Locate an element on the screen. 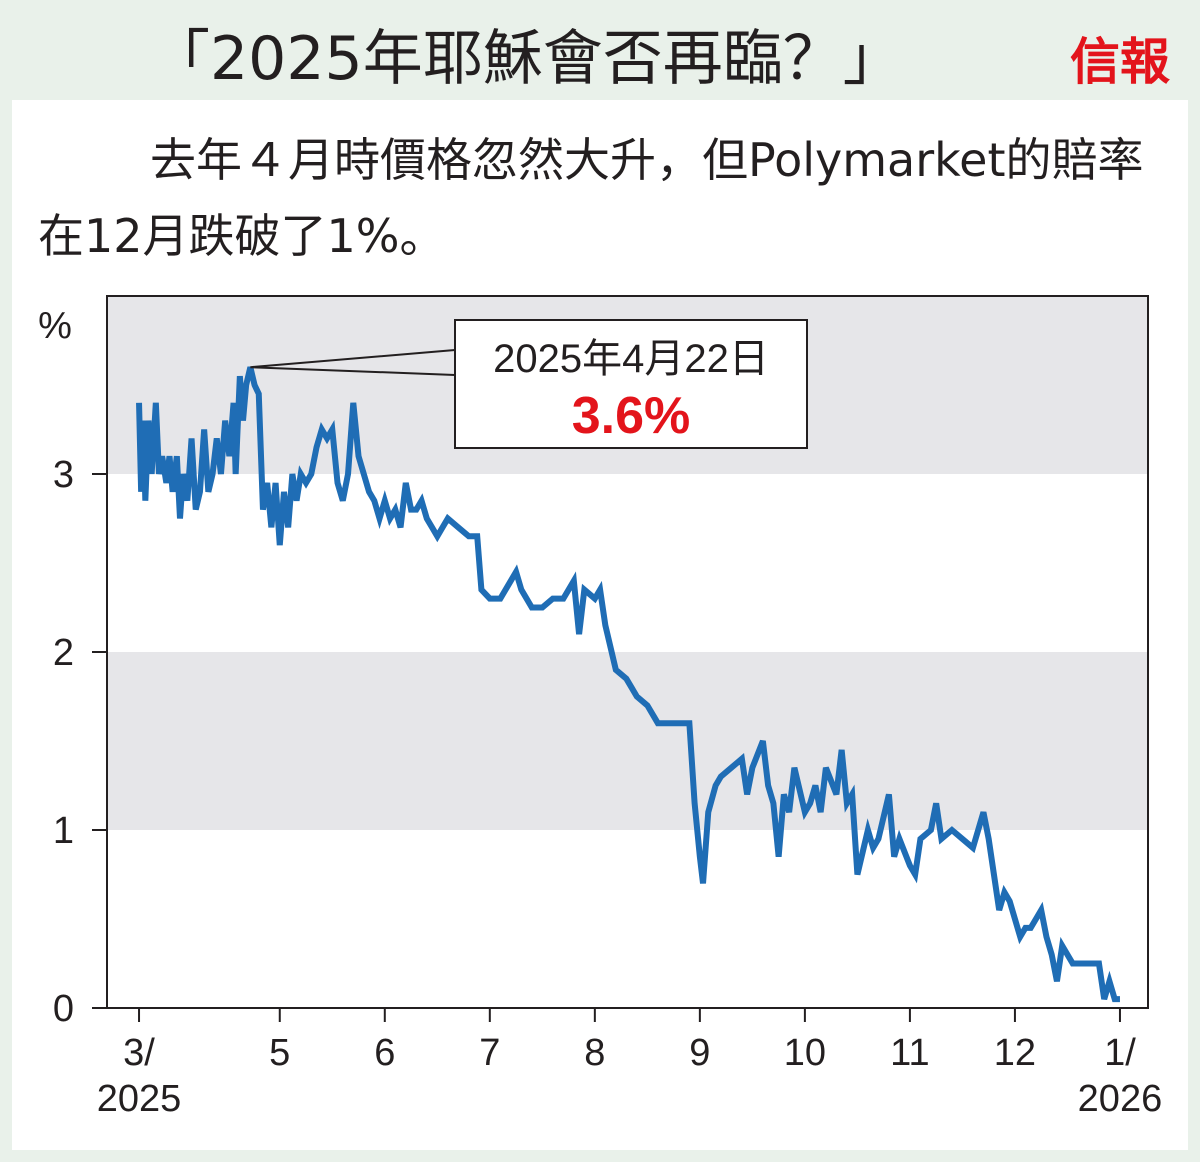 The image size is (1200, 1162). x-tick-label: 6 is located at coordinates (385, 1053).